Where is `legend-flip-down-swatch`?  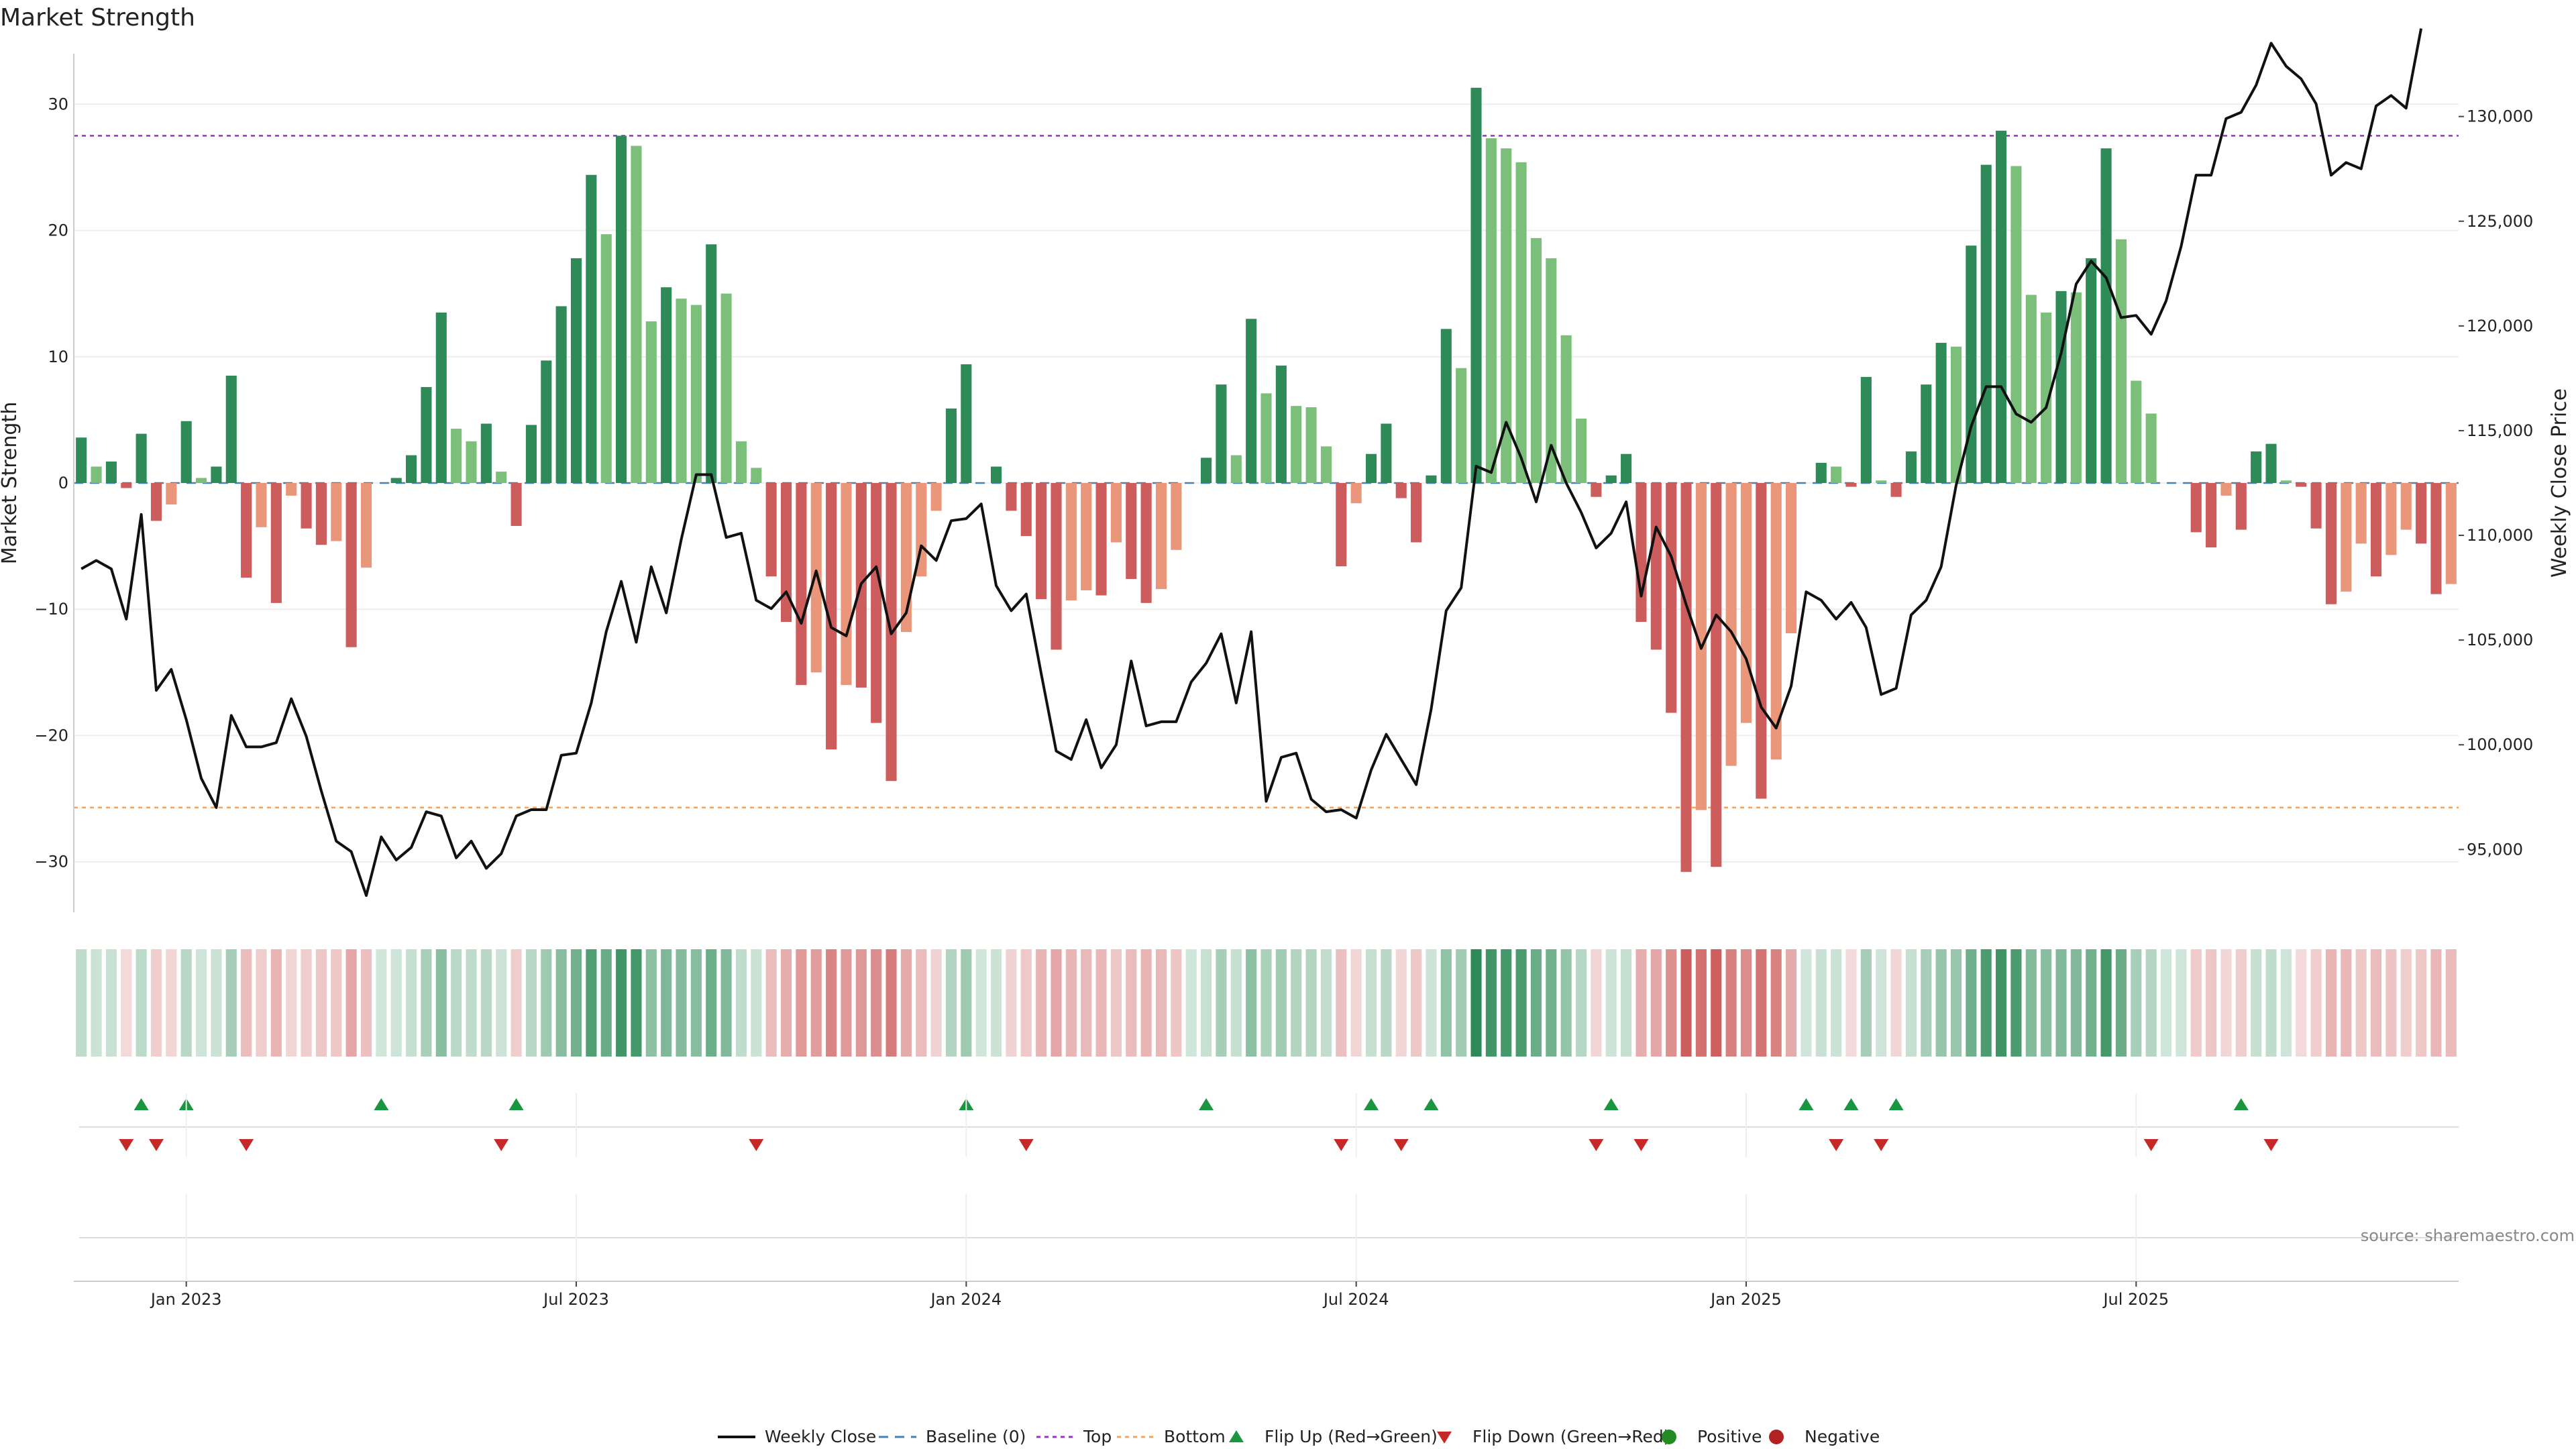
legend-flip-down-swatch is located at coordinates (1444, 1438).